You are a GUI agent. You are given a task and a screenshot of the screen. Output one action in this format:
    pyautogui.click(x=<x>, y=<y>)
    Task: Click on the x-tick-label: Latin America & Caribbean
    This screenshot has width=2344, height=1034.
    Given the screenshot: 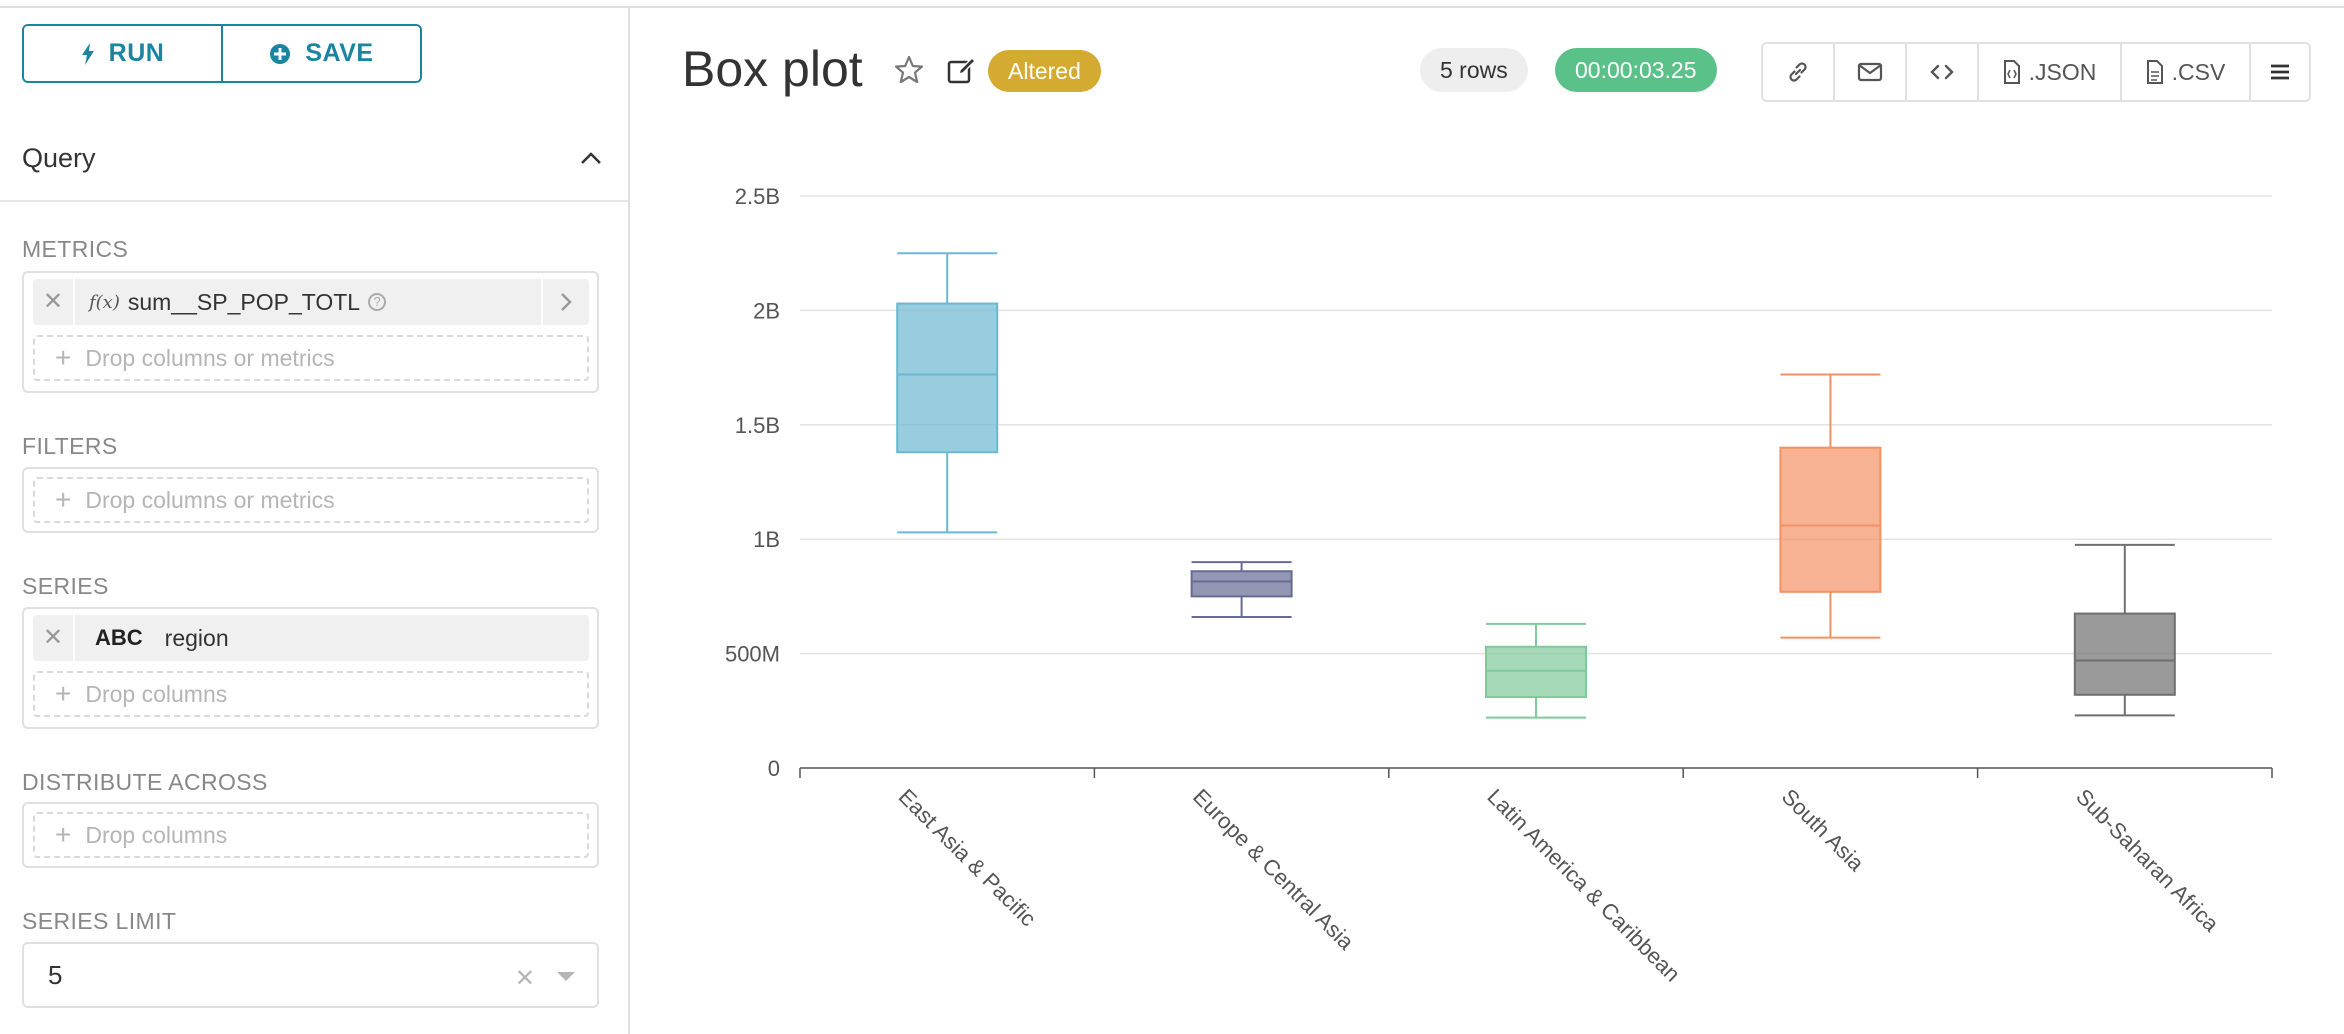 What is the action you would take?
    pyautogui.click(x=1583, y=885)
    